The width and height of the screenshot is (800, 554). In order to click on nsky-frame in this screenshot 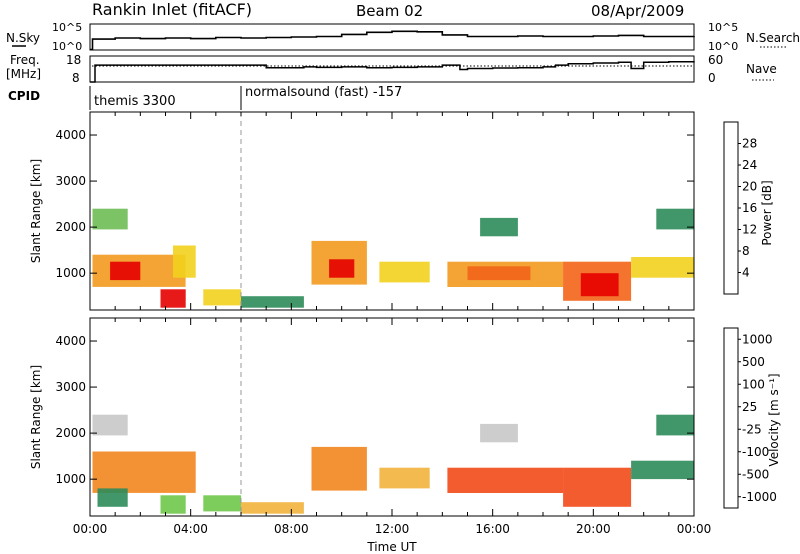, I will do `click(392, 37)`.